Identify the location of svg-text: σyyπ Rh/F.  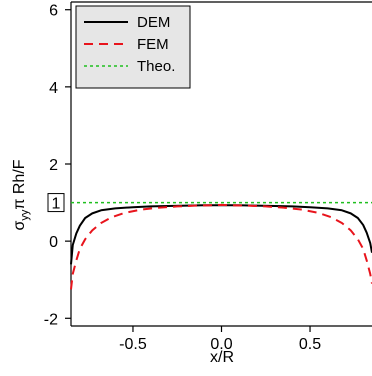
(21, 194).